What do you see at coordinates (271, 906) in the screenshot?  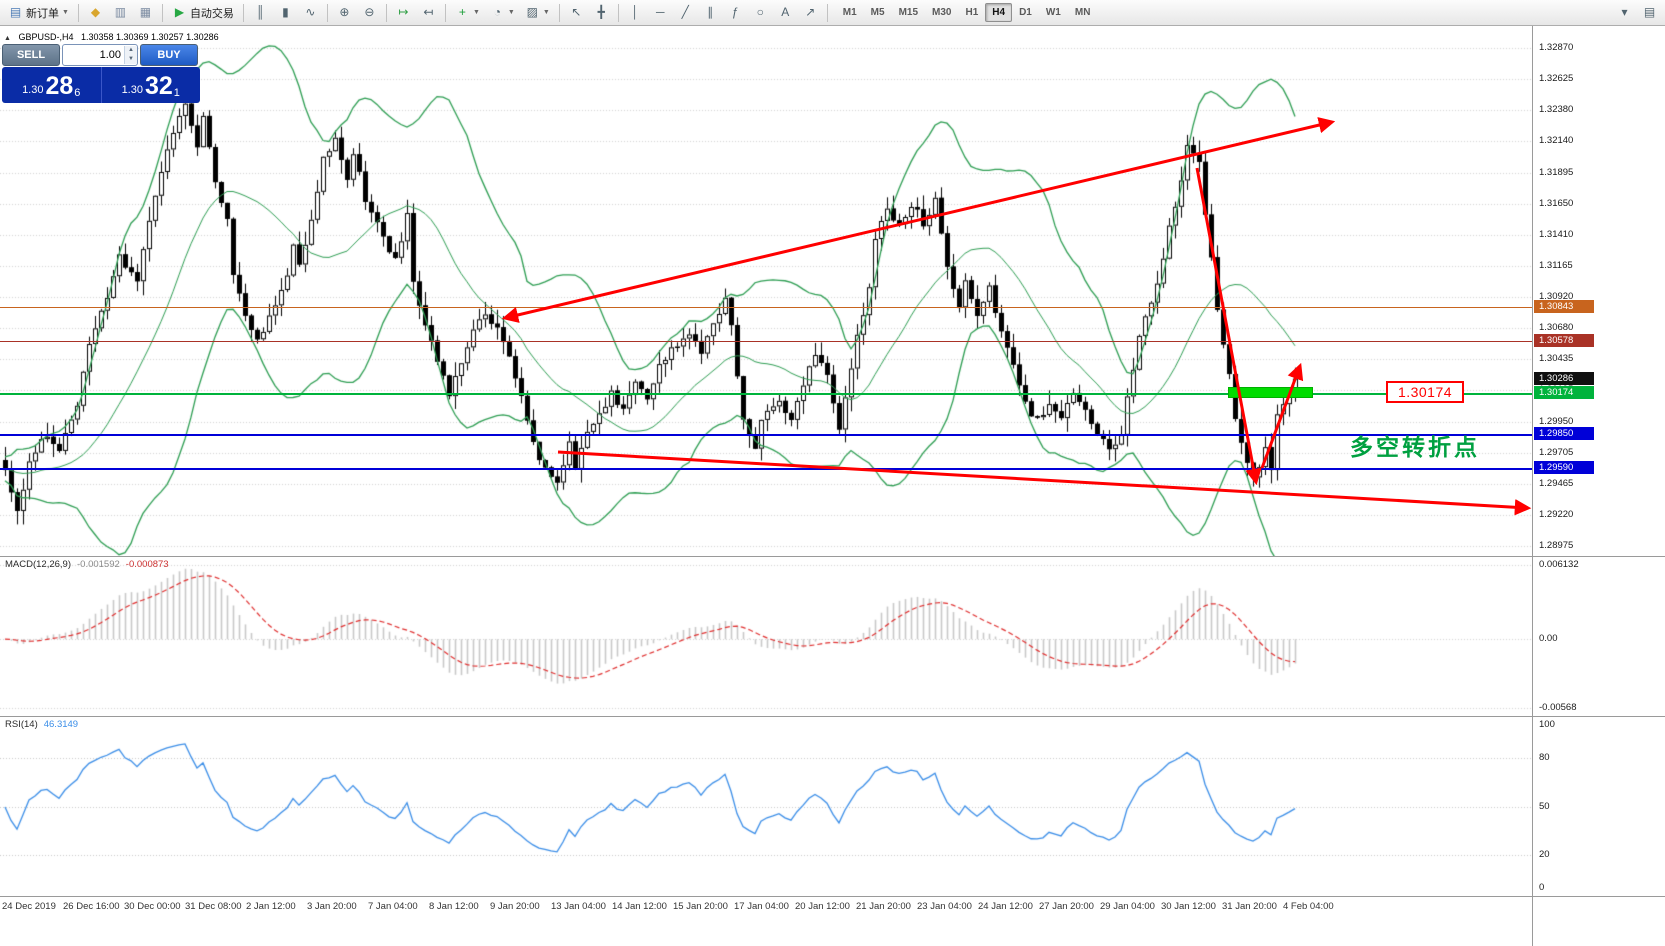 I see `time-axis-label: 2 Jan 12:00` at bounding box center [271, 906].